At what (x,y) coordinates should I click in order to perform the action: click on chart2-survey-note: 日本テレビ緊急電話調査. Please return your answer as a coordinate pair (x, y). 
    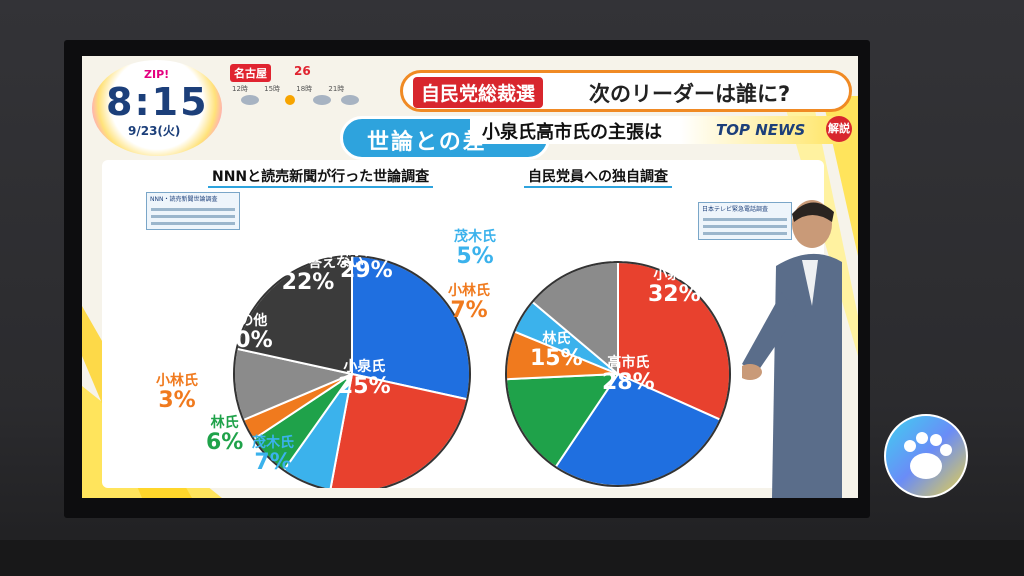
    Looking at the image, I should click on (745, 221).